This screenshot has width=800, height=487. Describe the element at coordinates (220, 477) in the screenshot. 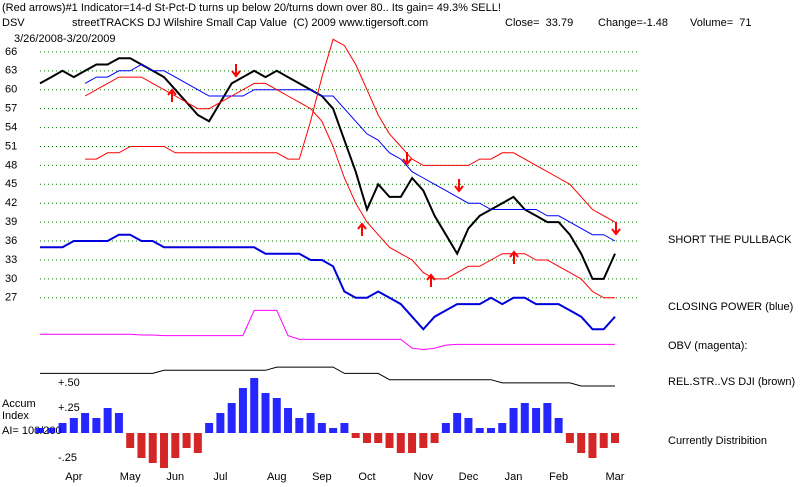

I see `x-tick-label: Jul` at that location.